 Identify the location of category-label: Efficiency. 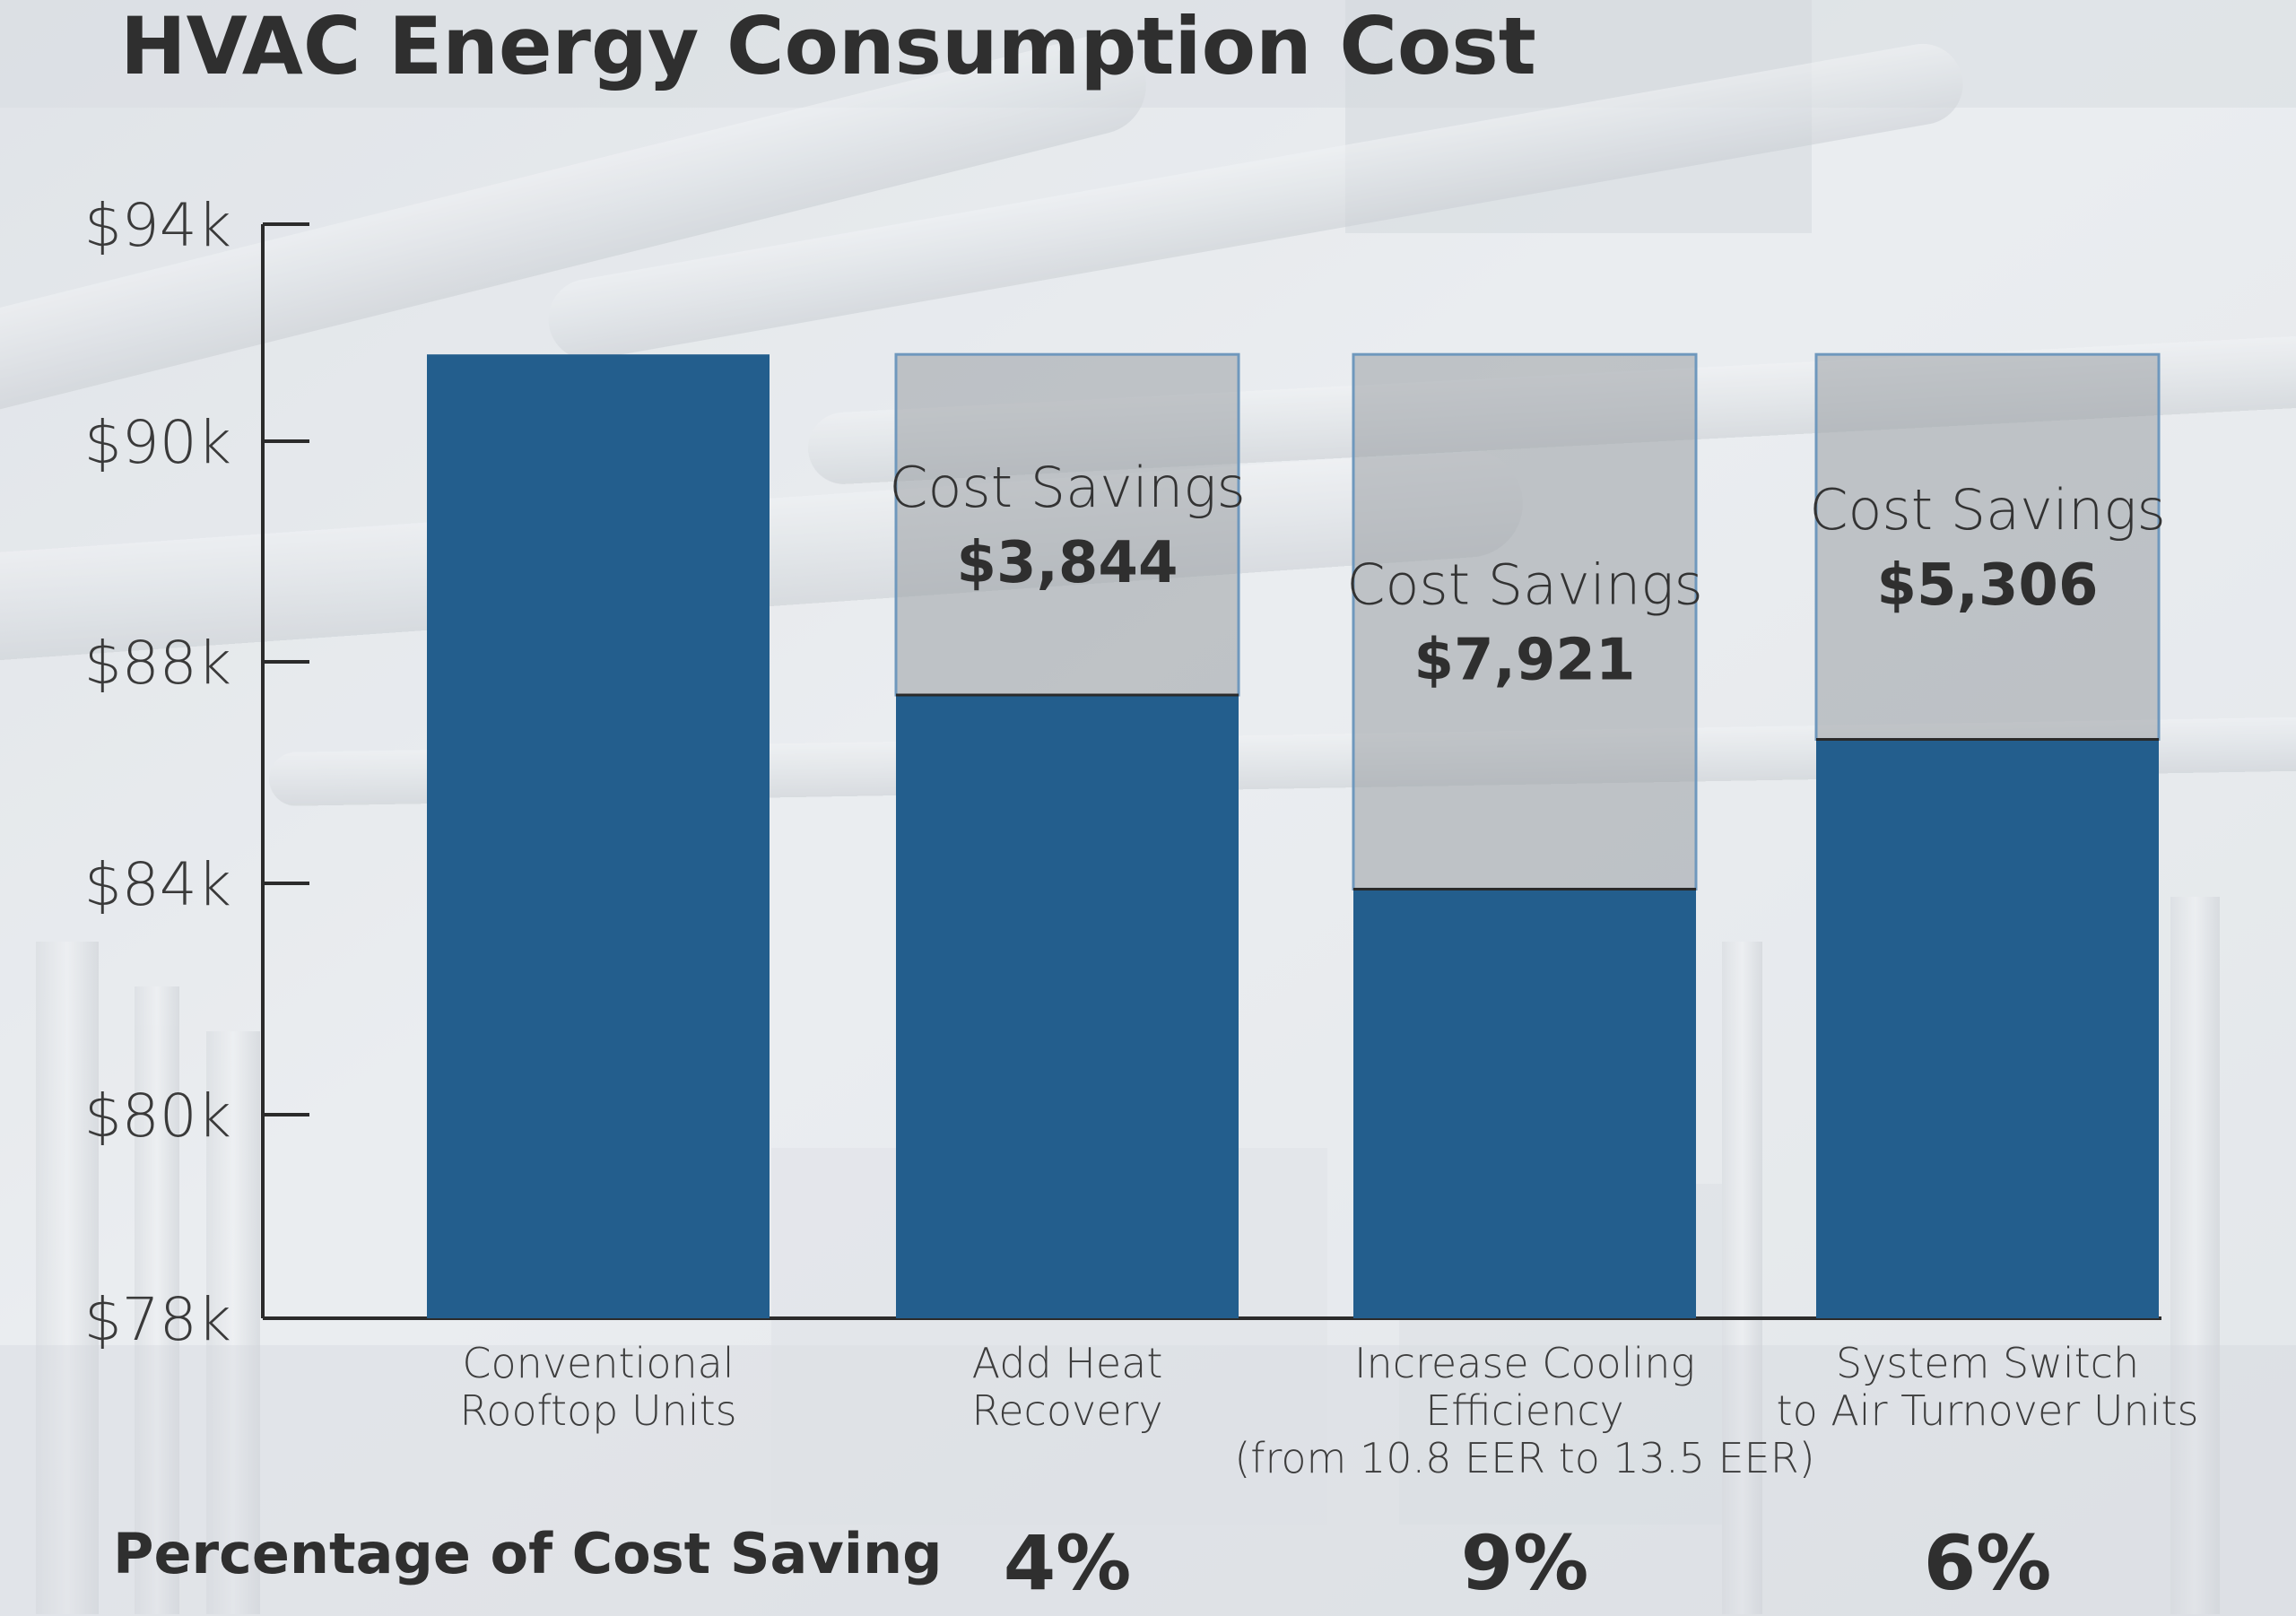
(1524, 1410).